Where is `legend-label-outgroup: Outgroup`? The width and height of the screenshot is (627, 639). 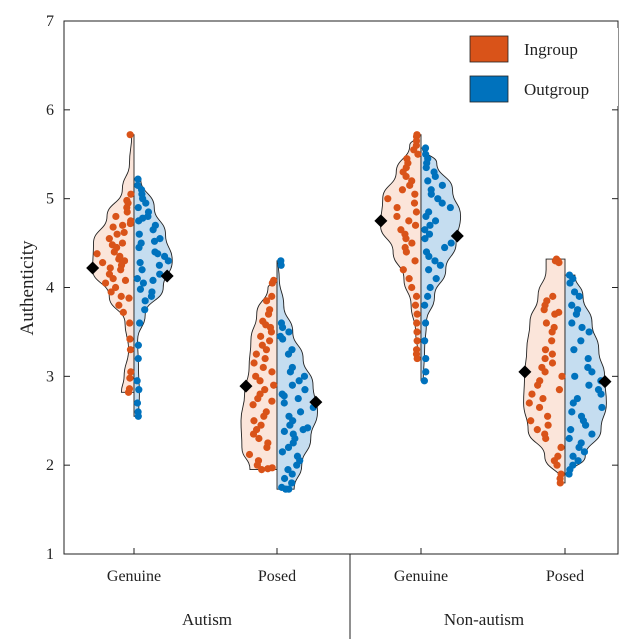 legend-label-outgroup: Outgroup is located at coordinates (556, 89).